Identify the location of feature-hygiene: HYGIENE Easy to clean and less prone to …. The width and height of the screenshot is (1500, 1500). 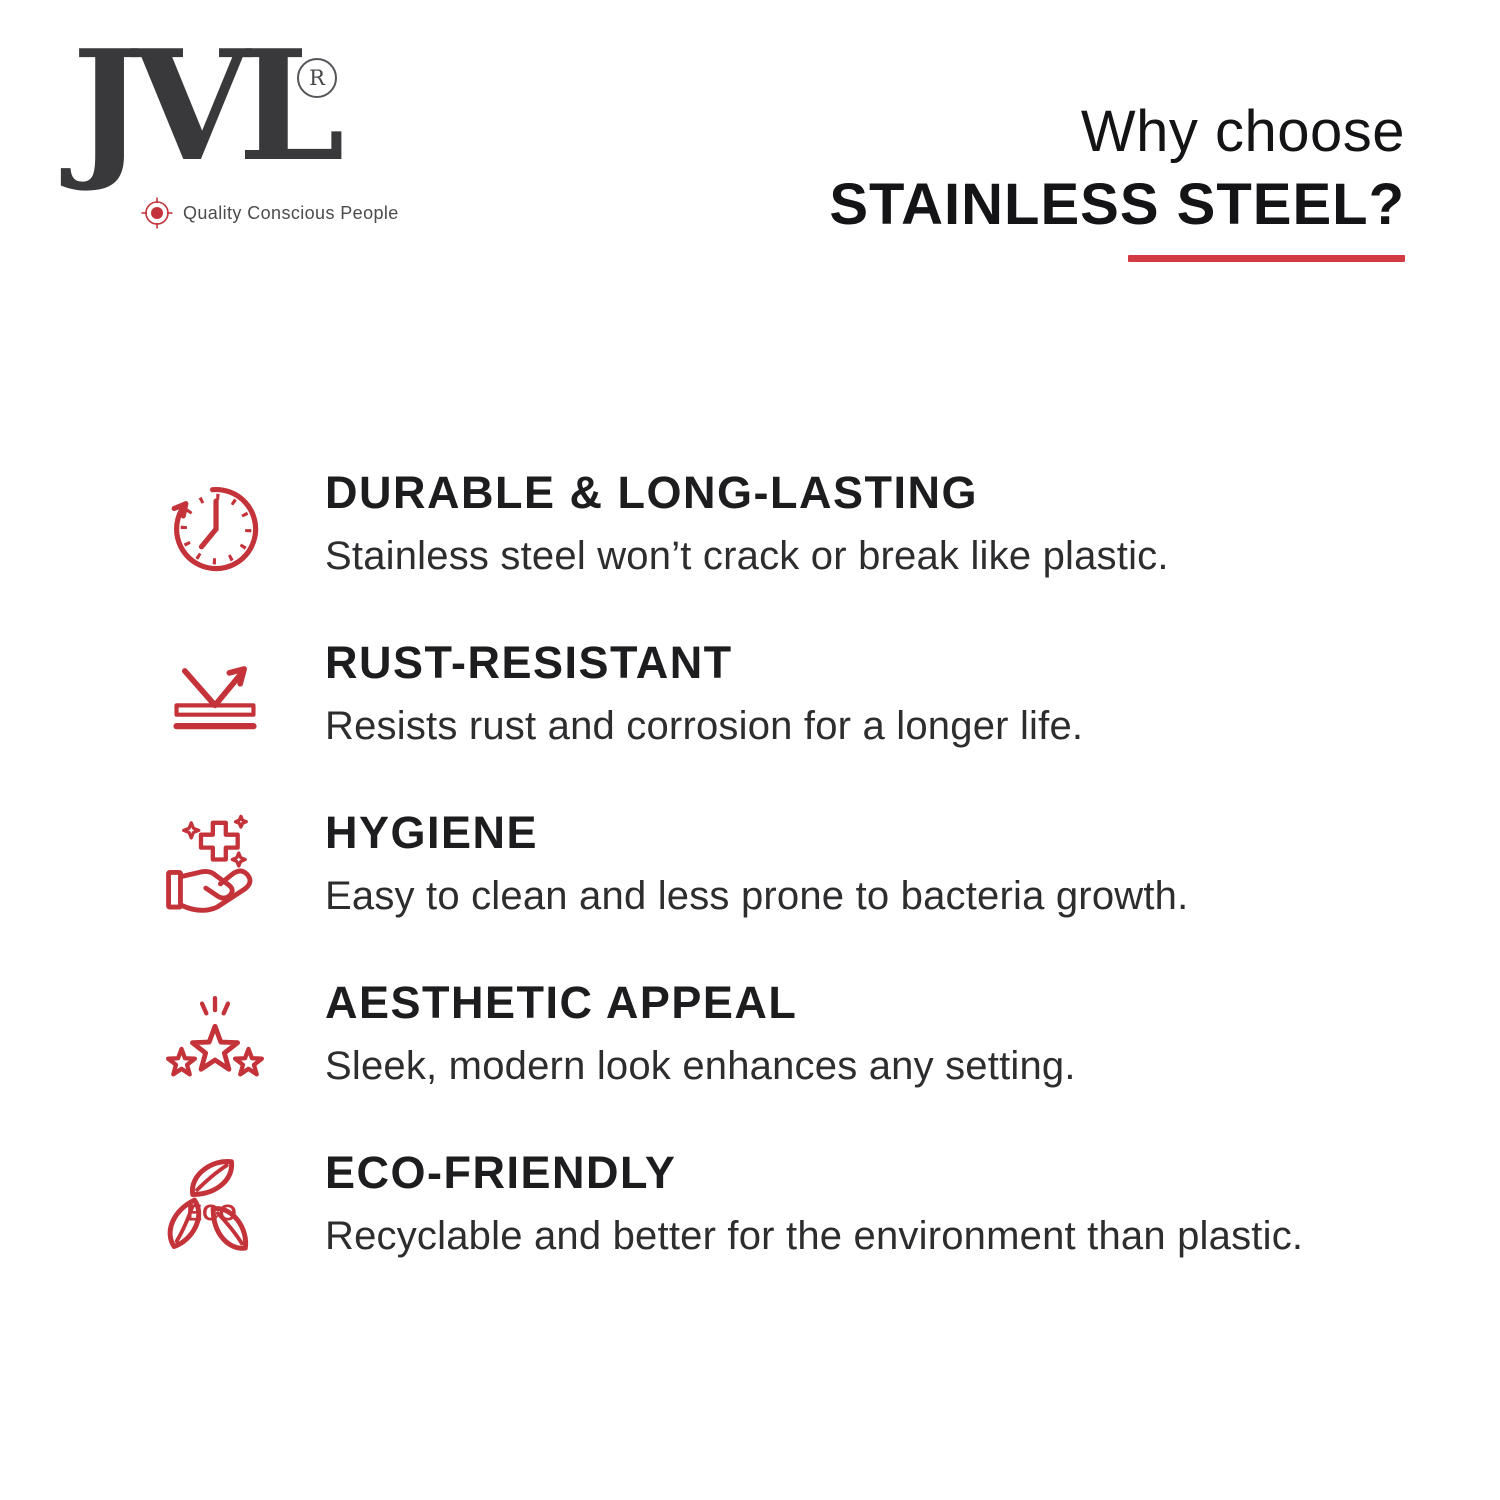
(785, 865).